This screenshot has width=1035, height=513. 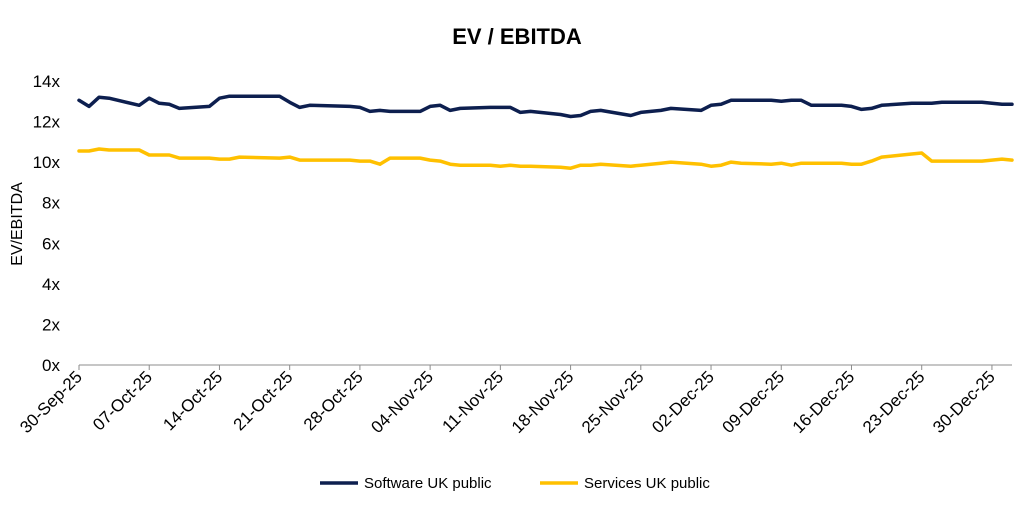 What do you see at coordinates (51, 284) in the screenshot?
I see `y-tick-label: 4x` at bounding box center [51, 284].